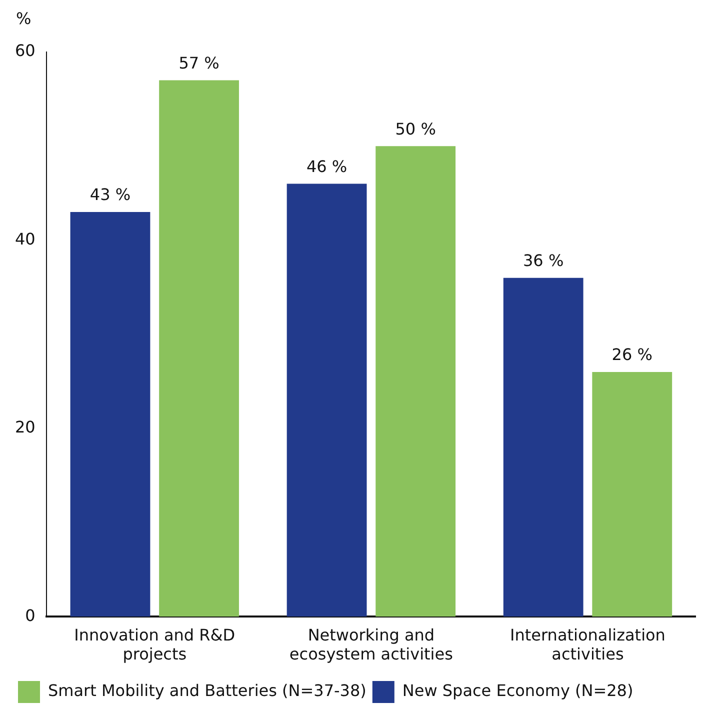  What do you see at coordinates (371, 644) in the screenshot?
I see `x-tick-label: Networking and ecosystem activities` at bounding box center [371, 644].